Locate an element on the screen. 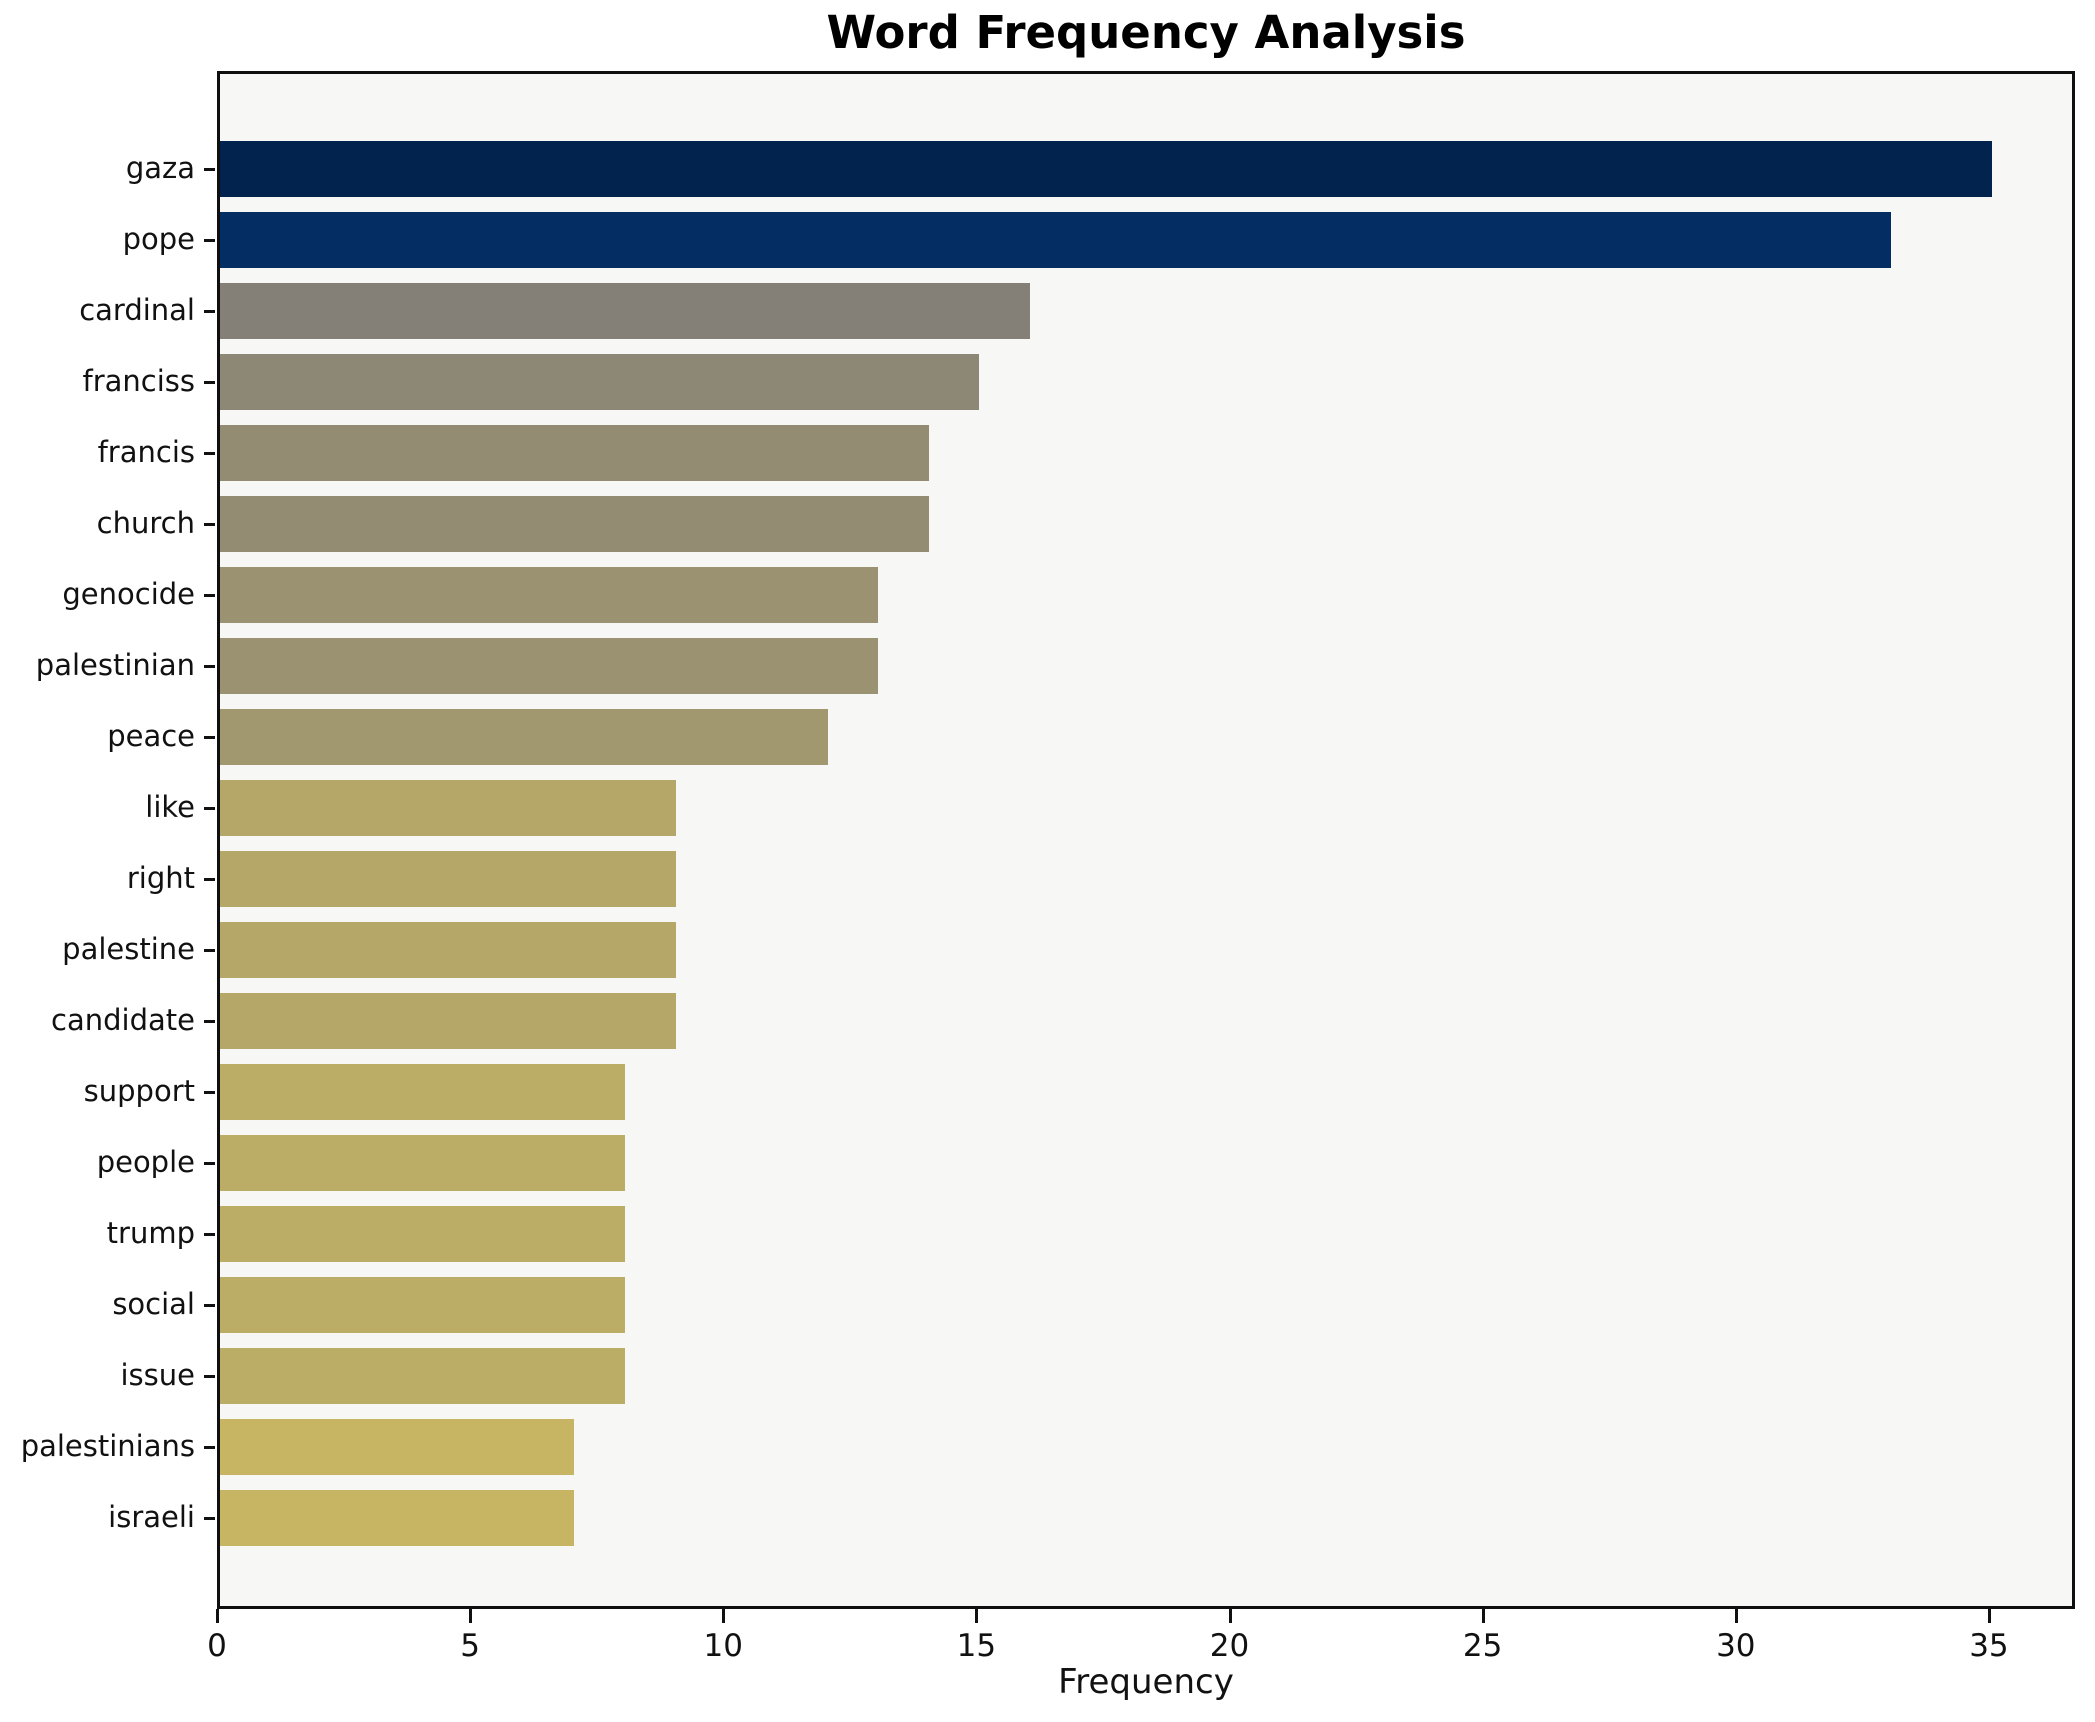  y-tick-label-trump: trump is located at coordinates (150, 1233).